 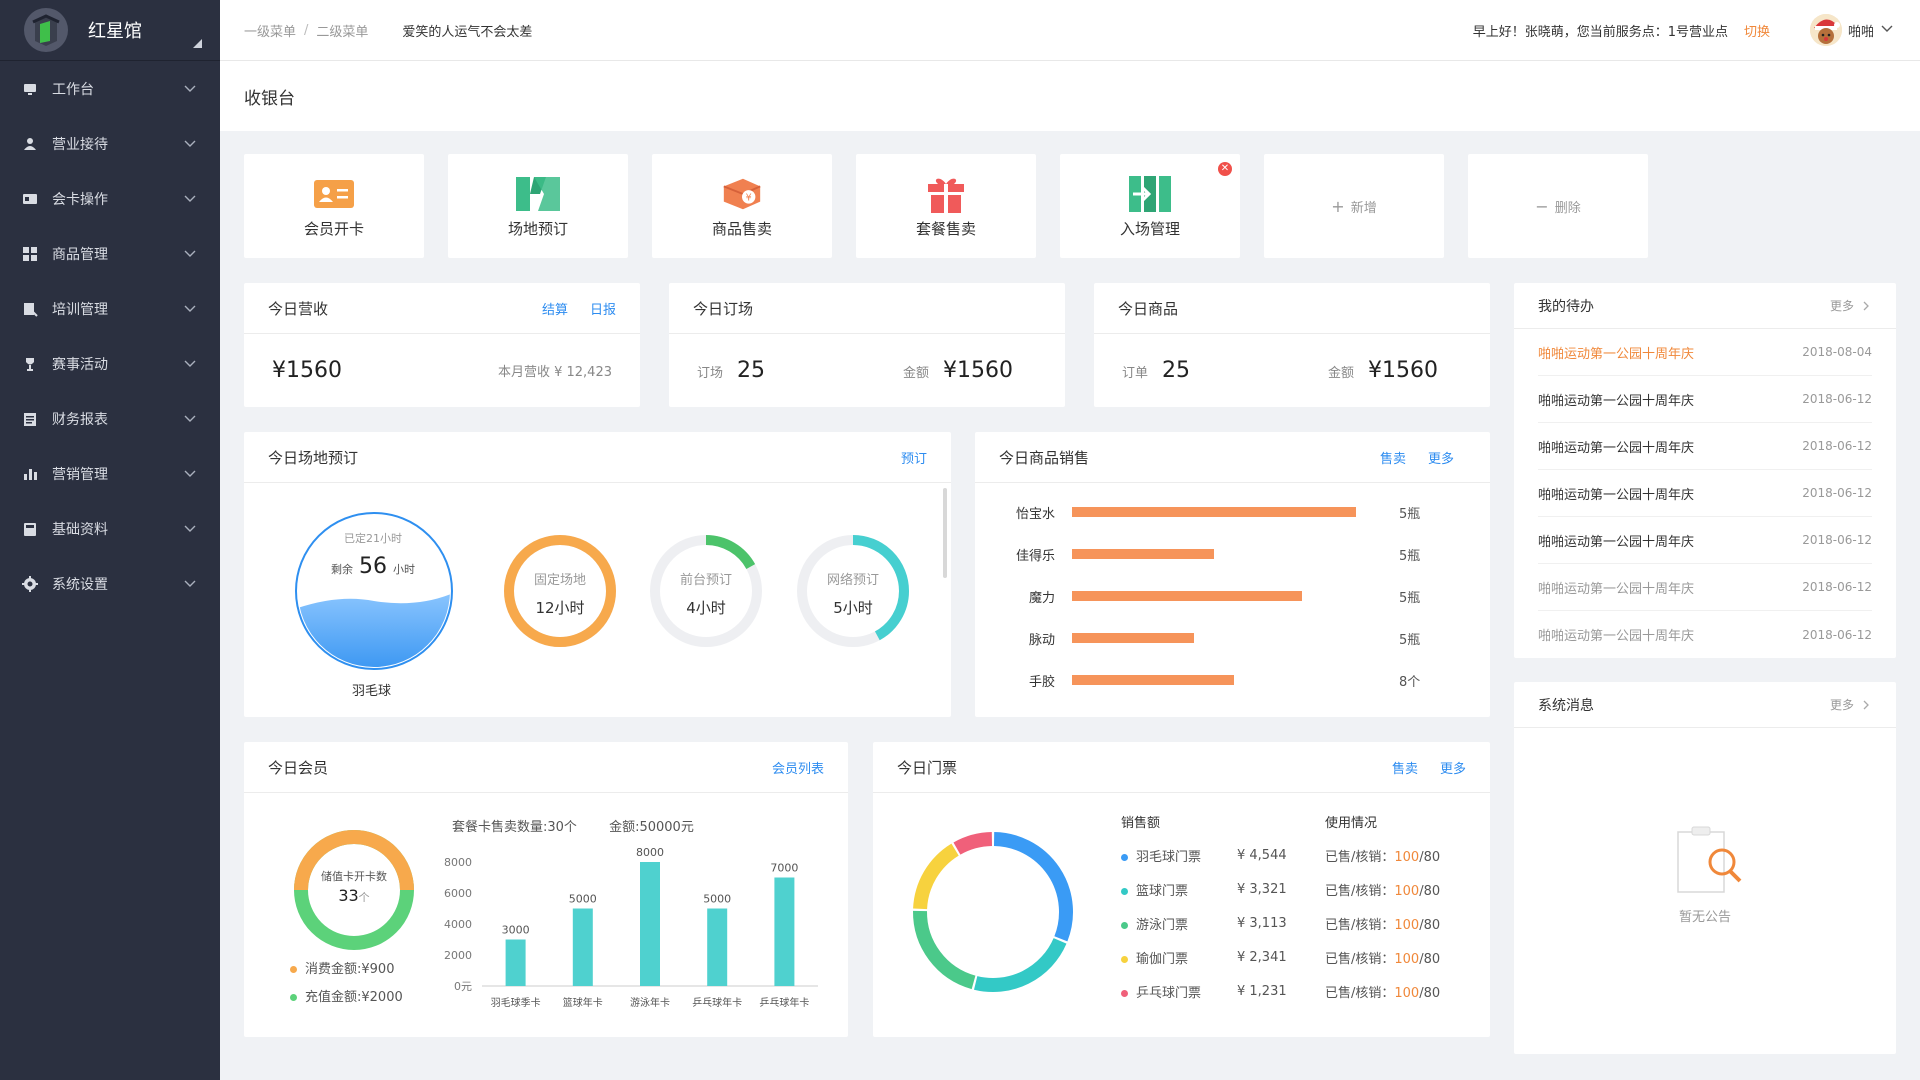 I want to click on sidebar-item: 赛事活动, so click(x=110, y=363).